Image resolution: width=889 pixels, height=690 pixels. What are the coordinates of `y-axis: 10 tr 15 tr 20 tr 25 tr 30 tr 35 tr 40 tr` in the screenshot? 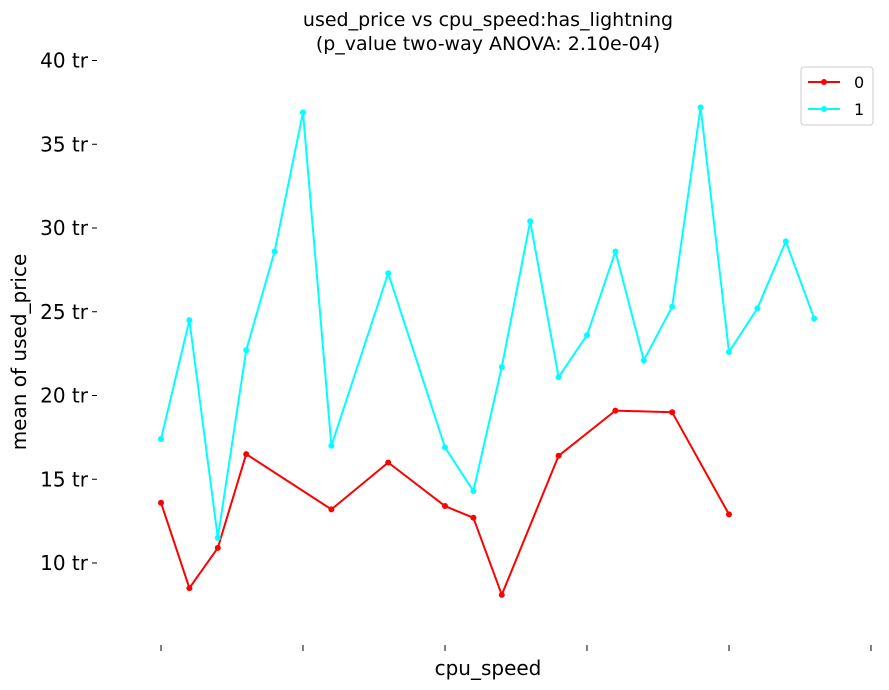 It's located at (68, 312).